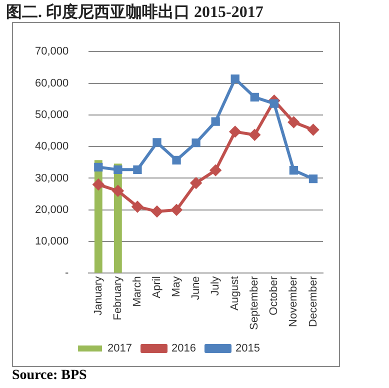 The height and width of the screenshot is (388, 389). Describe the element at coordinates (235, 293) in the screenshot. I see `x-tick-label: August` at that location.